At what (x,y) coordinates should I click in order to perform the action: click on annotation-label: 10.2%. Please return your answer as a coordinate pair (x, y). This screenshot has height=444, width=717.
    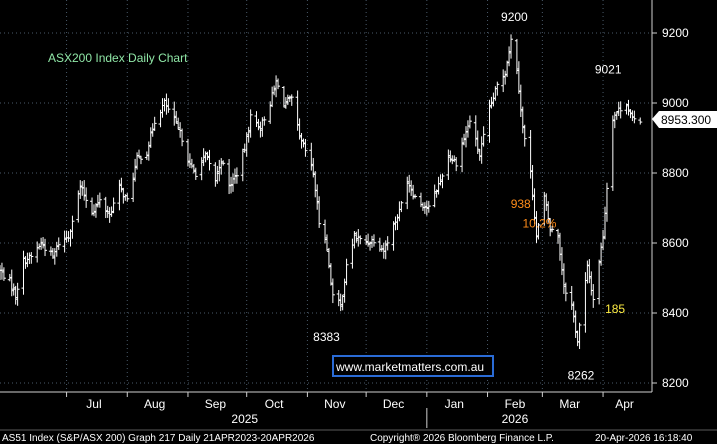
    Looking at the image, I should click on (539, 223).